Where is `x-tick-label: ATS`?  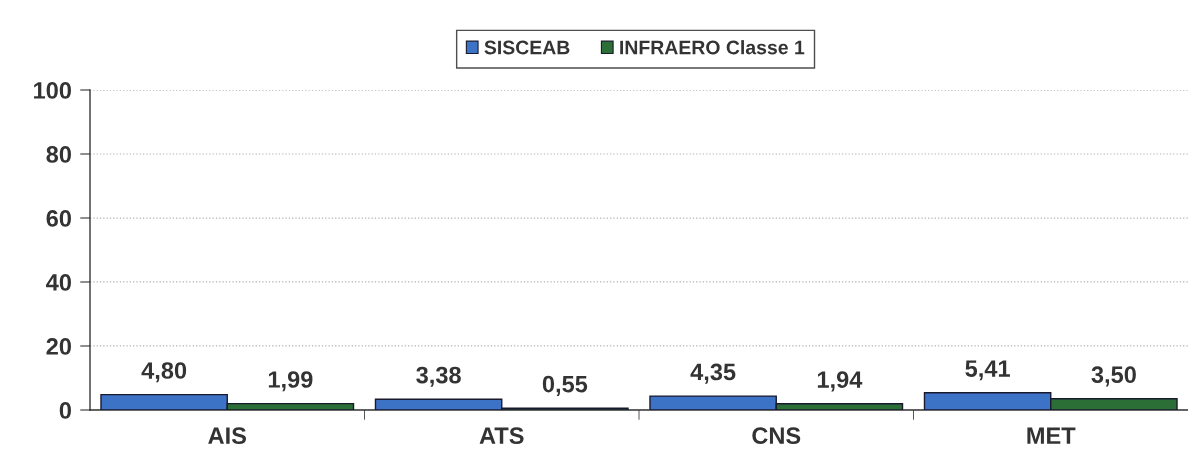
x-tick-label: ATS is located at coordinates (501, 436).